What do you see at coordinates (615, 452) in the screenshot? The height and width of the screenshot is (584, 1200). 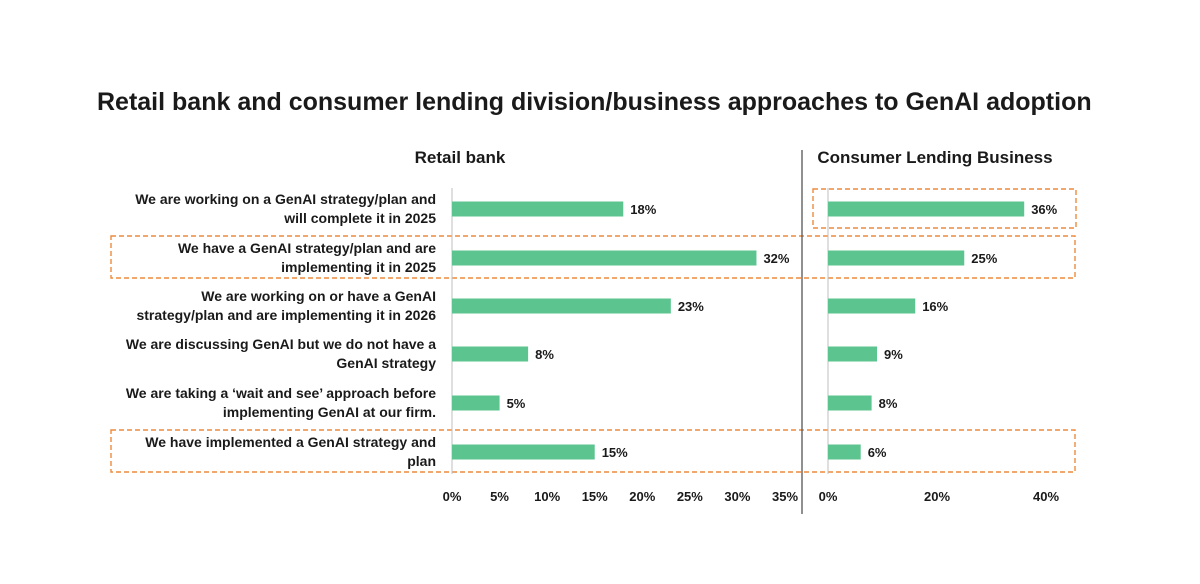 I see `retail-value-label-5: 15%` at bounding box center [615, 452].